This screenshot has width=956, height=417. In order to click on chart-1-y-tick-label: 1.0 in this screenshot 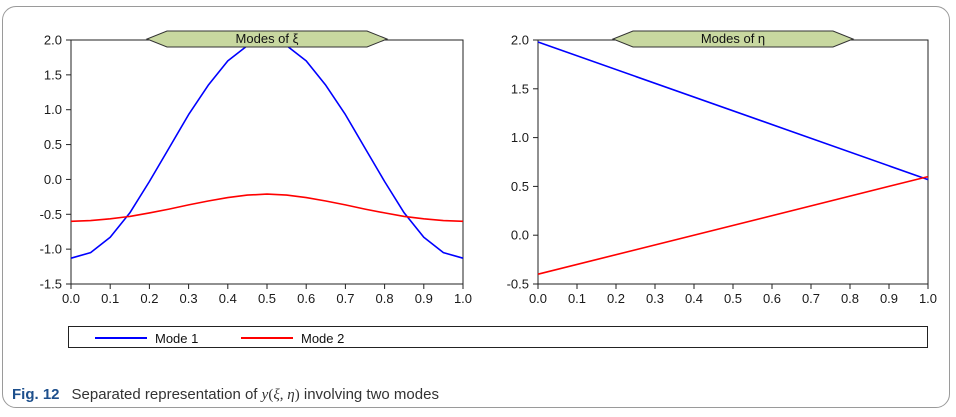, I will do `click(53, 109)`.